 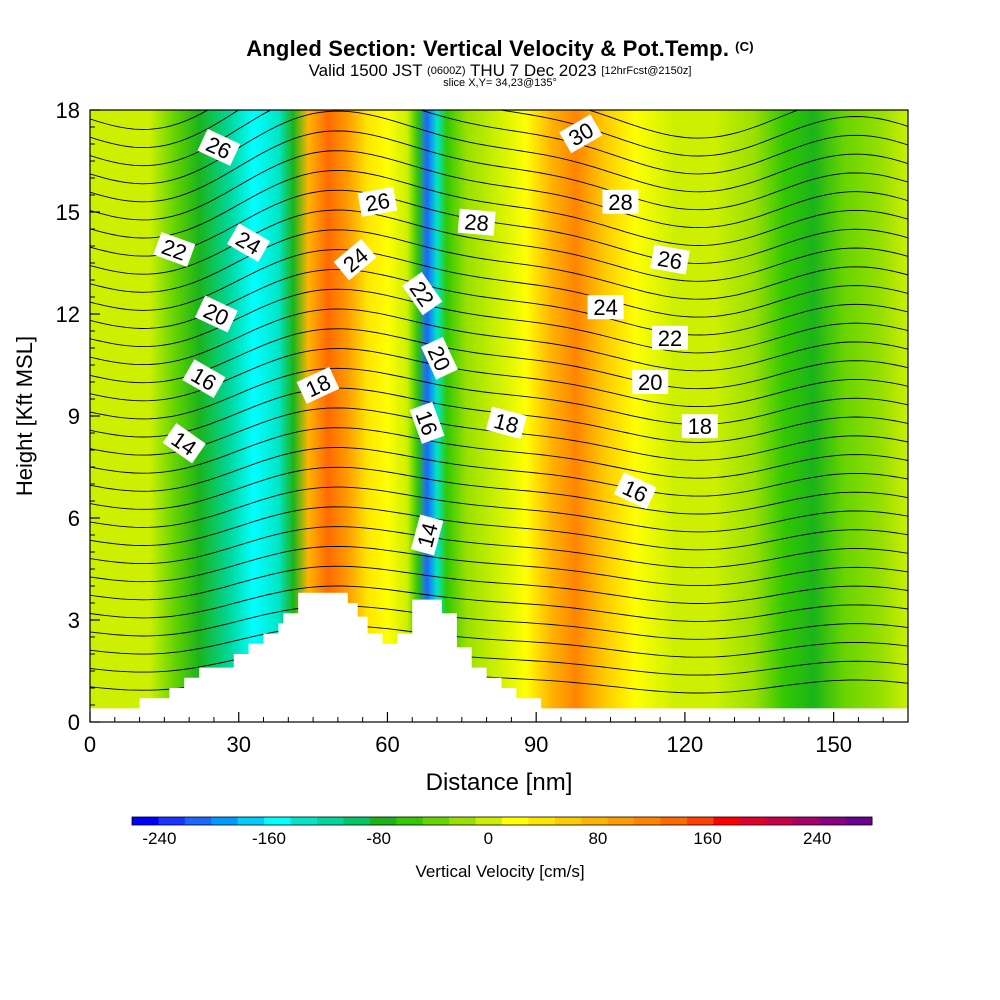 I want to click on contour-label: 20, so click(x=650, y=382).